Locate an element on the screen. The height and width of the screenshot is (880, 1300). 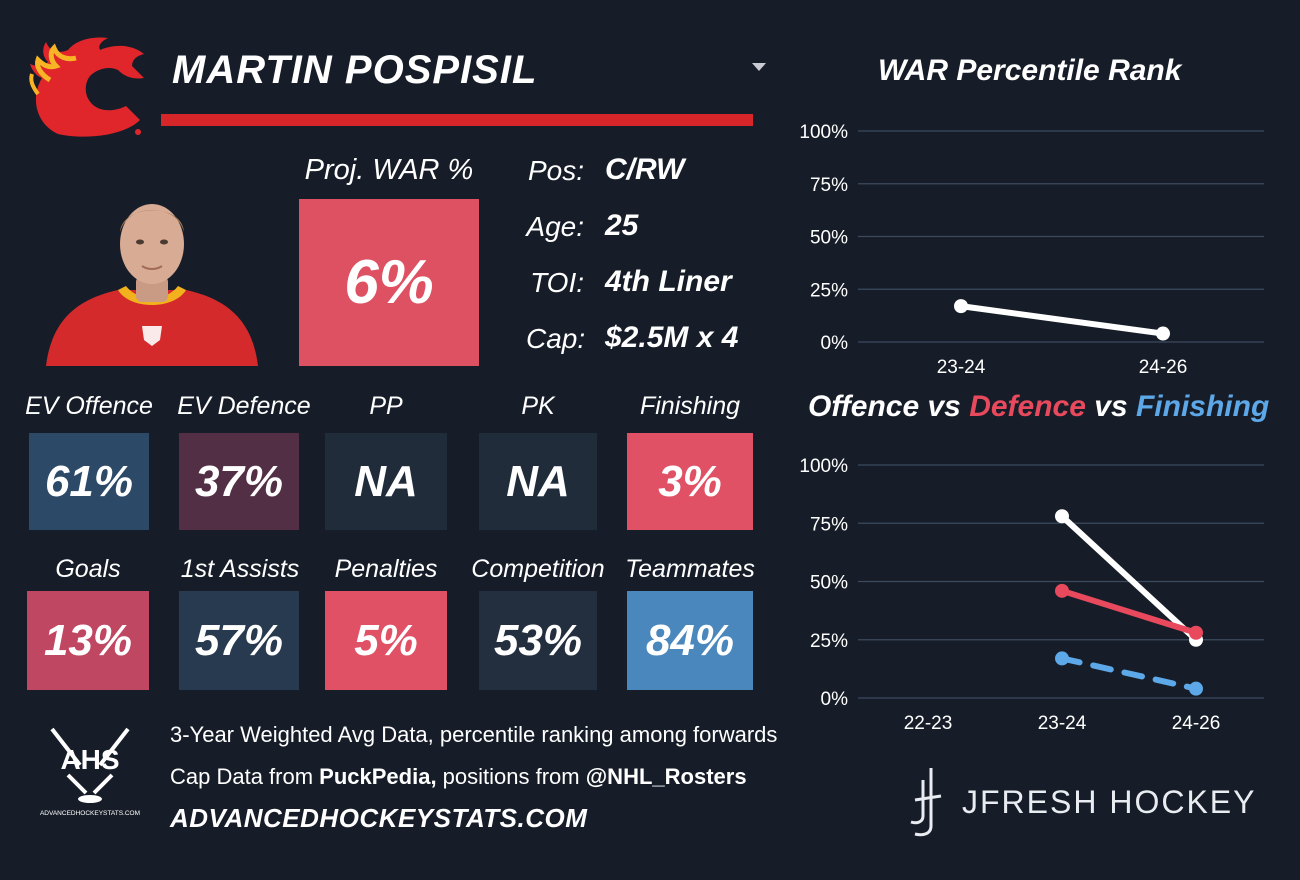
ovd-title-offence: Offence is located at coordinates (864, 406).